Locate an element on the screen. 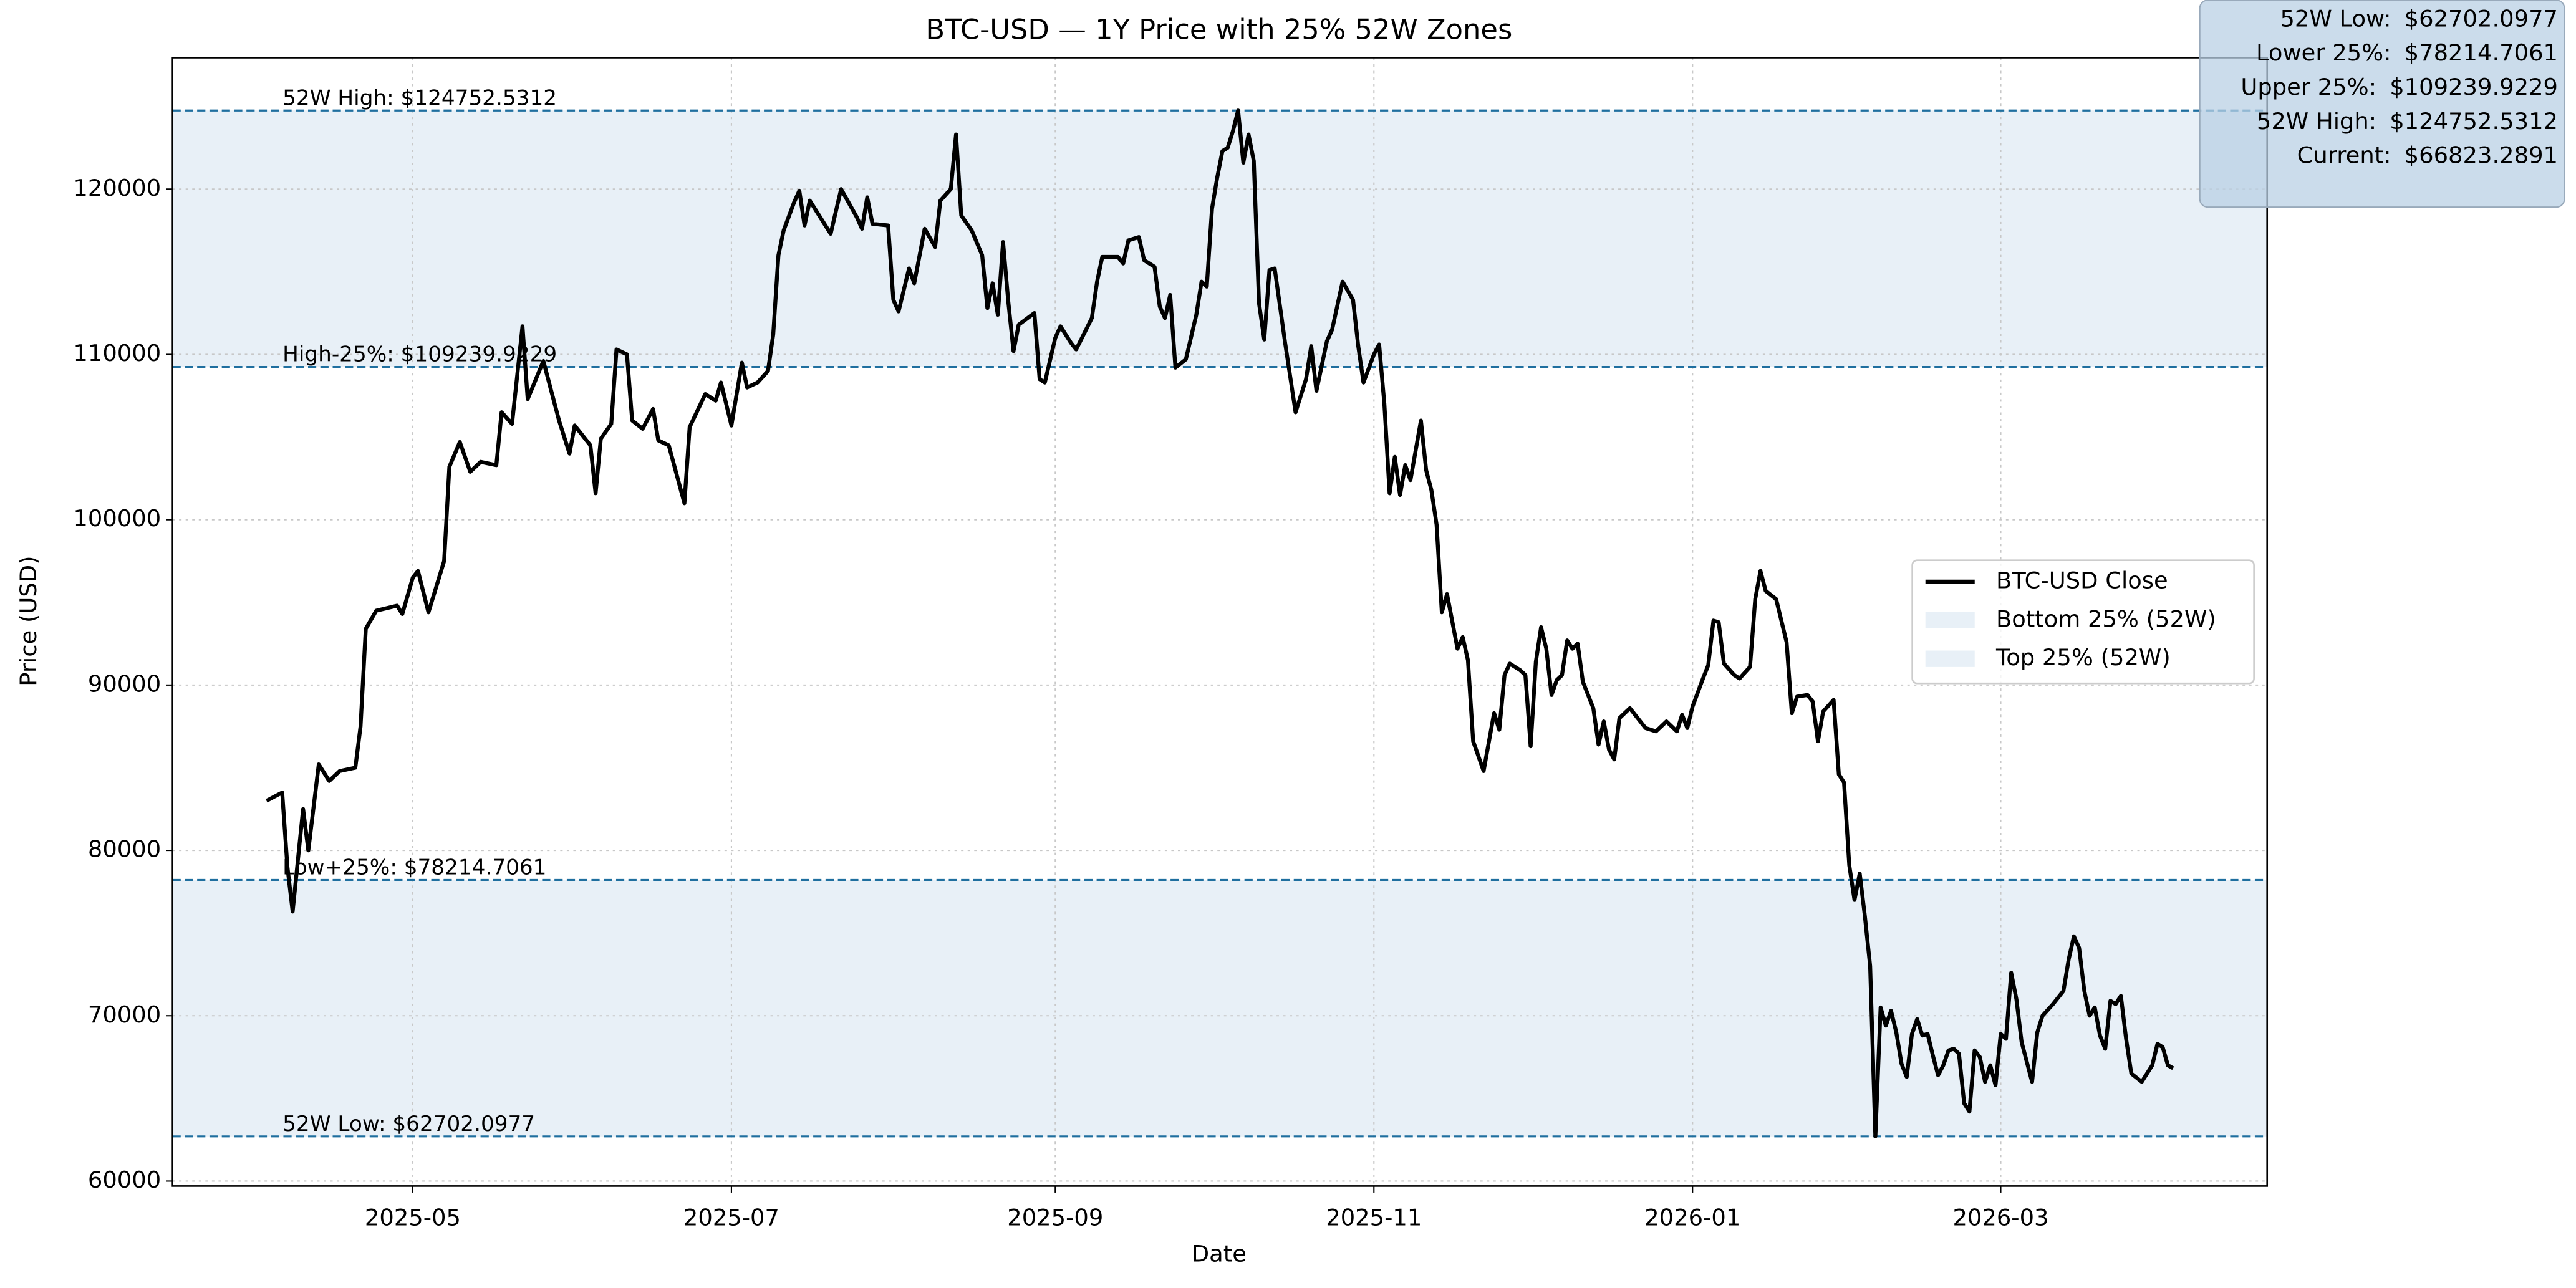 The width and height of the screenshot is (2576, 1288). x-tick-label: 2026-03 is located at coordinates (2000, 1217).